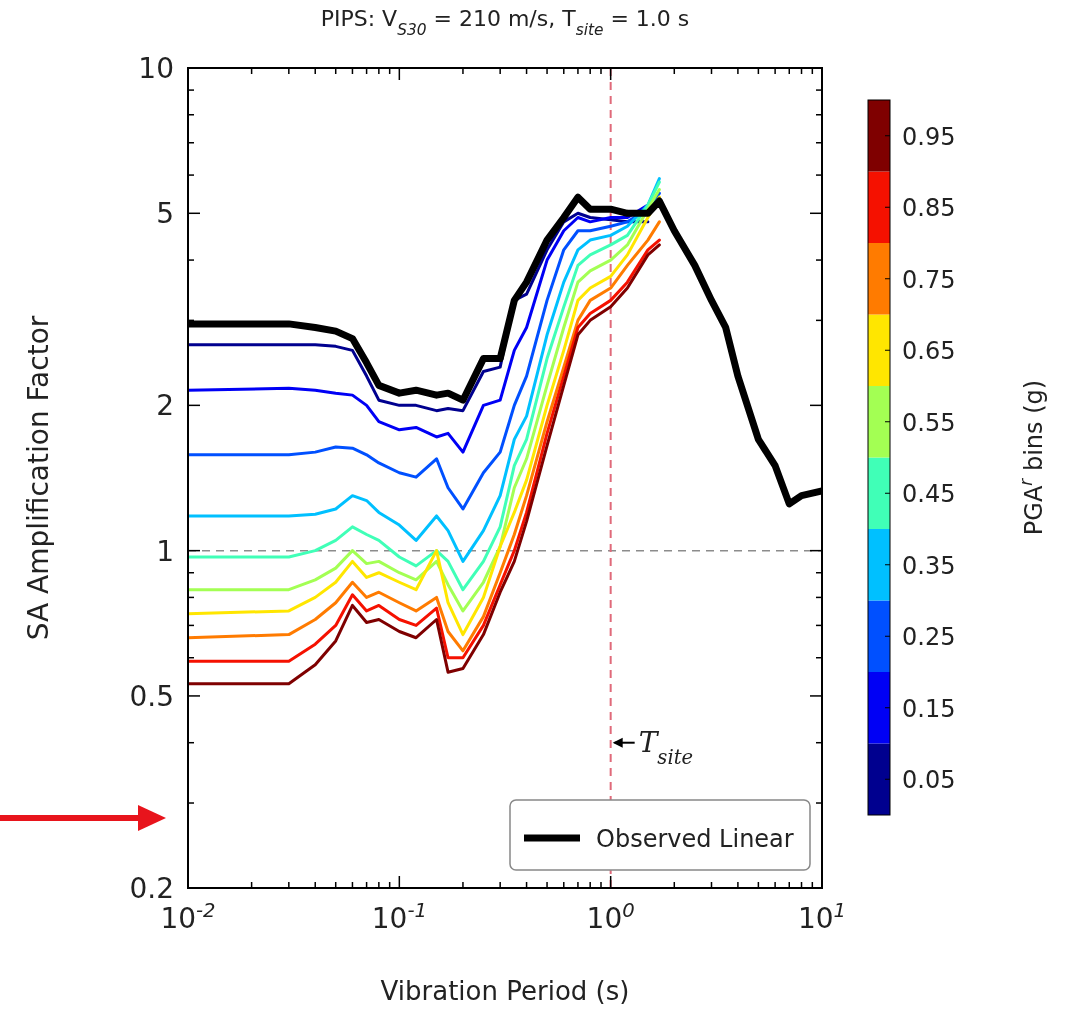 The image size is (1066, 1010). I want to click on y-tick-label: 0.5, so click(151, 696).